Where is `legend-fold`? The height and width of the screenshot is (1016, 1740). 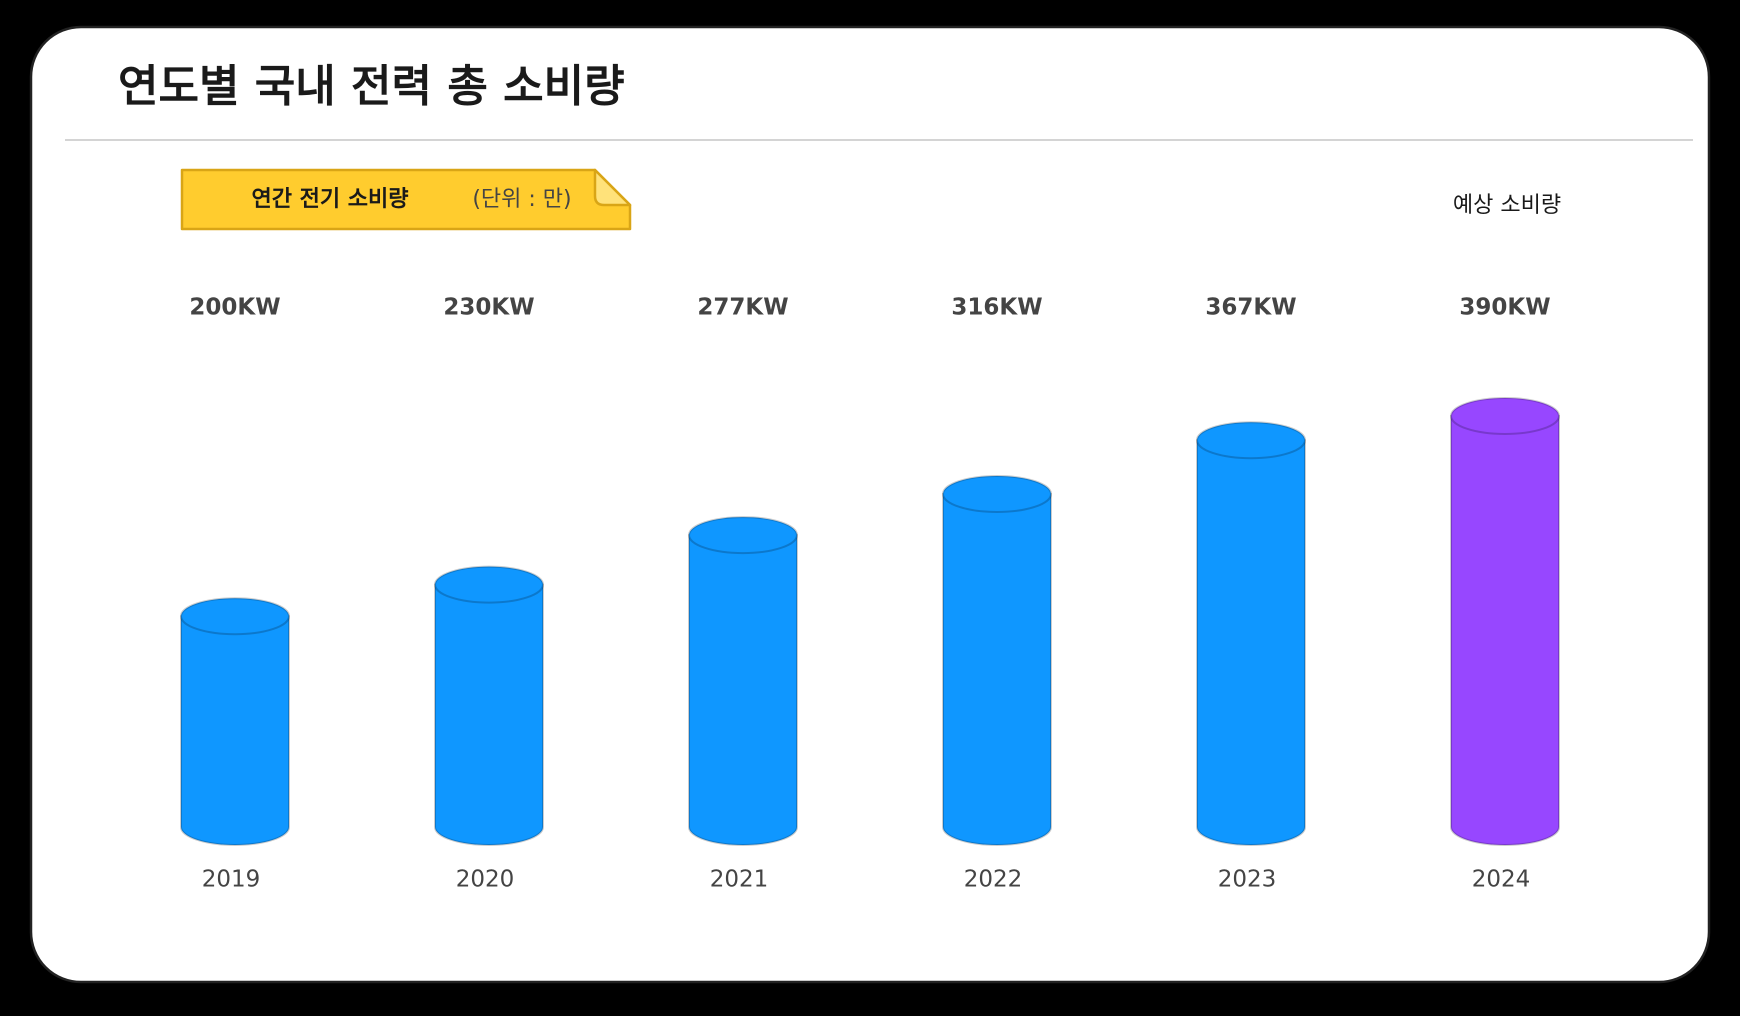 legend-fold is located at coordinates (612, 187).